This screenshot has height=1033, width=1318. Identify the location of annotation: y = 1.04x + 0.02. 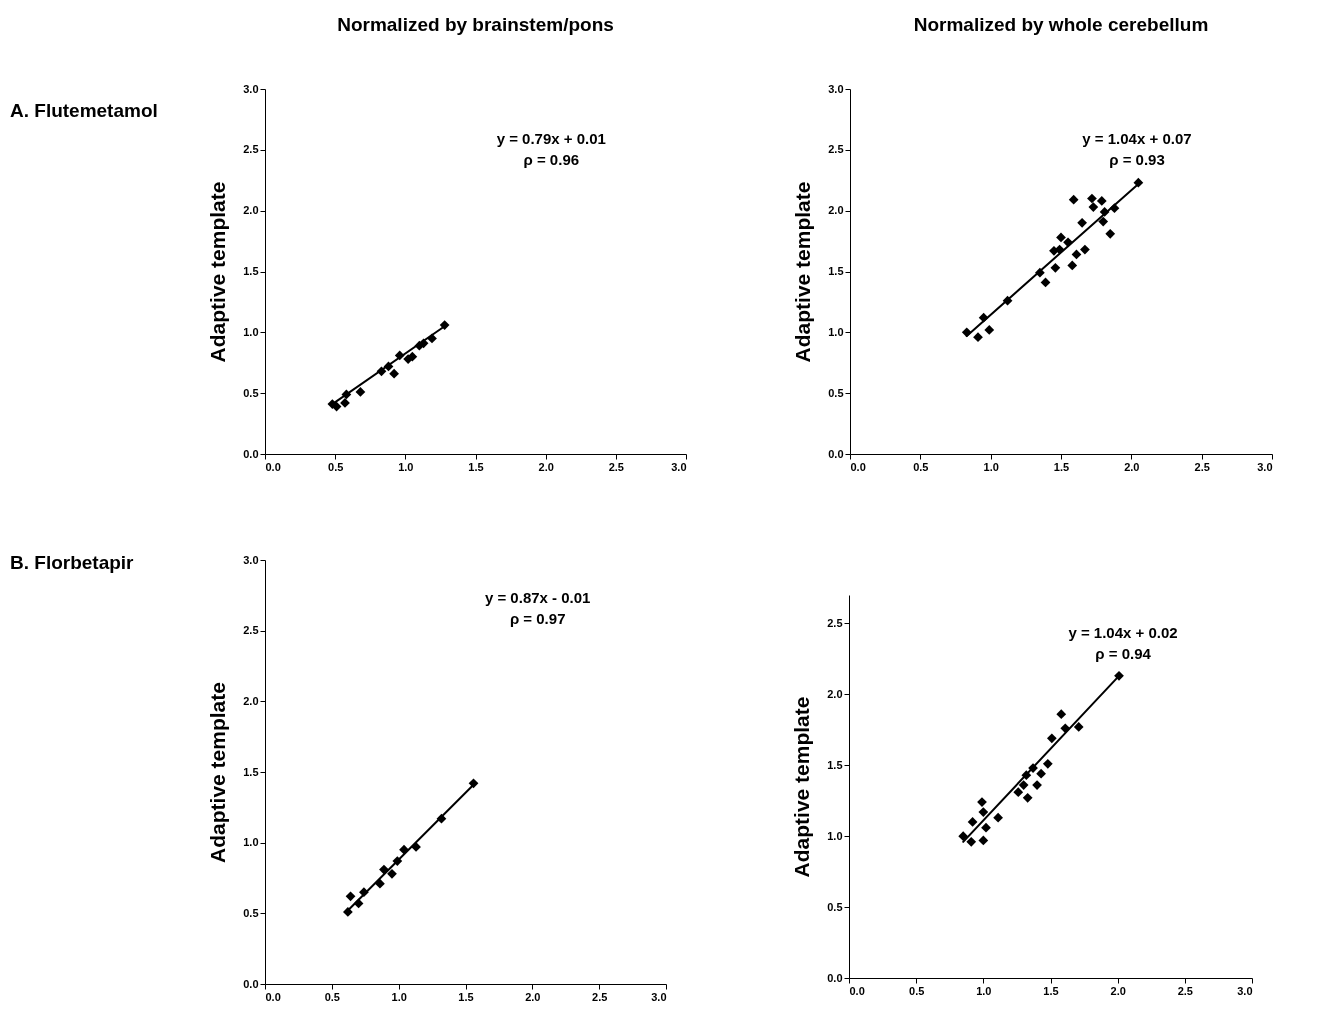
(1123, 632).